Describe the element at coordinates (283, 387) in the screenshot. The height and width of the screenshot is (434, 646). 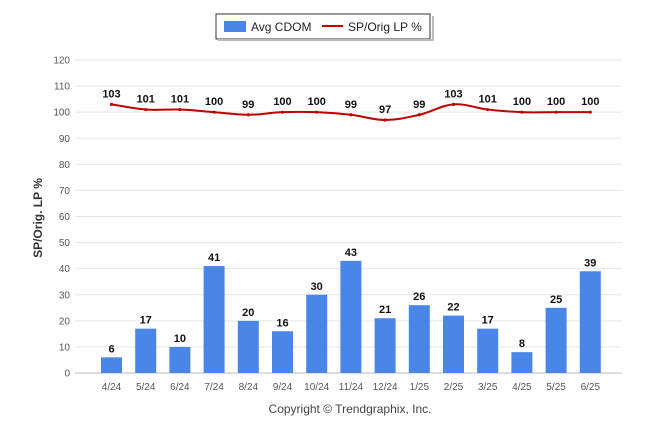
I see `x-tick-label: 9/24` at that location.